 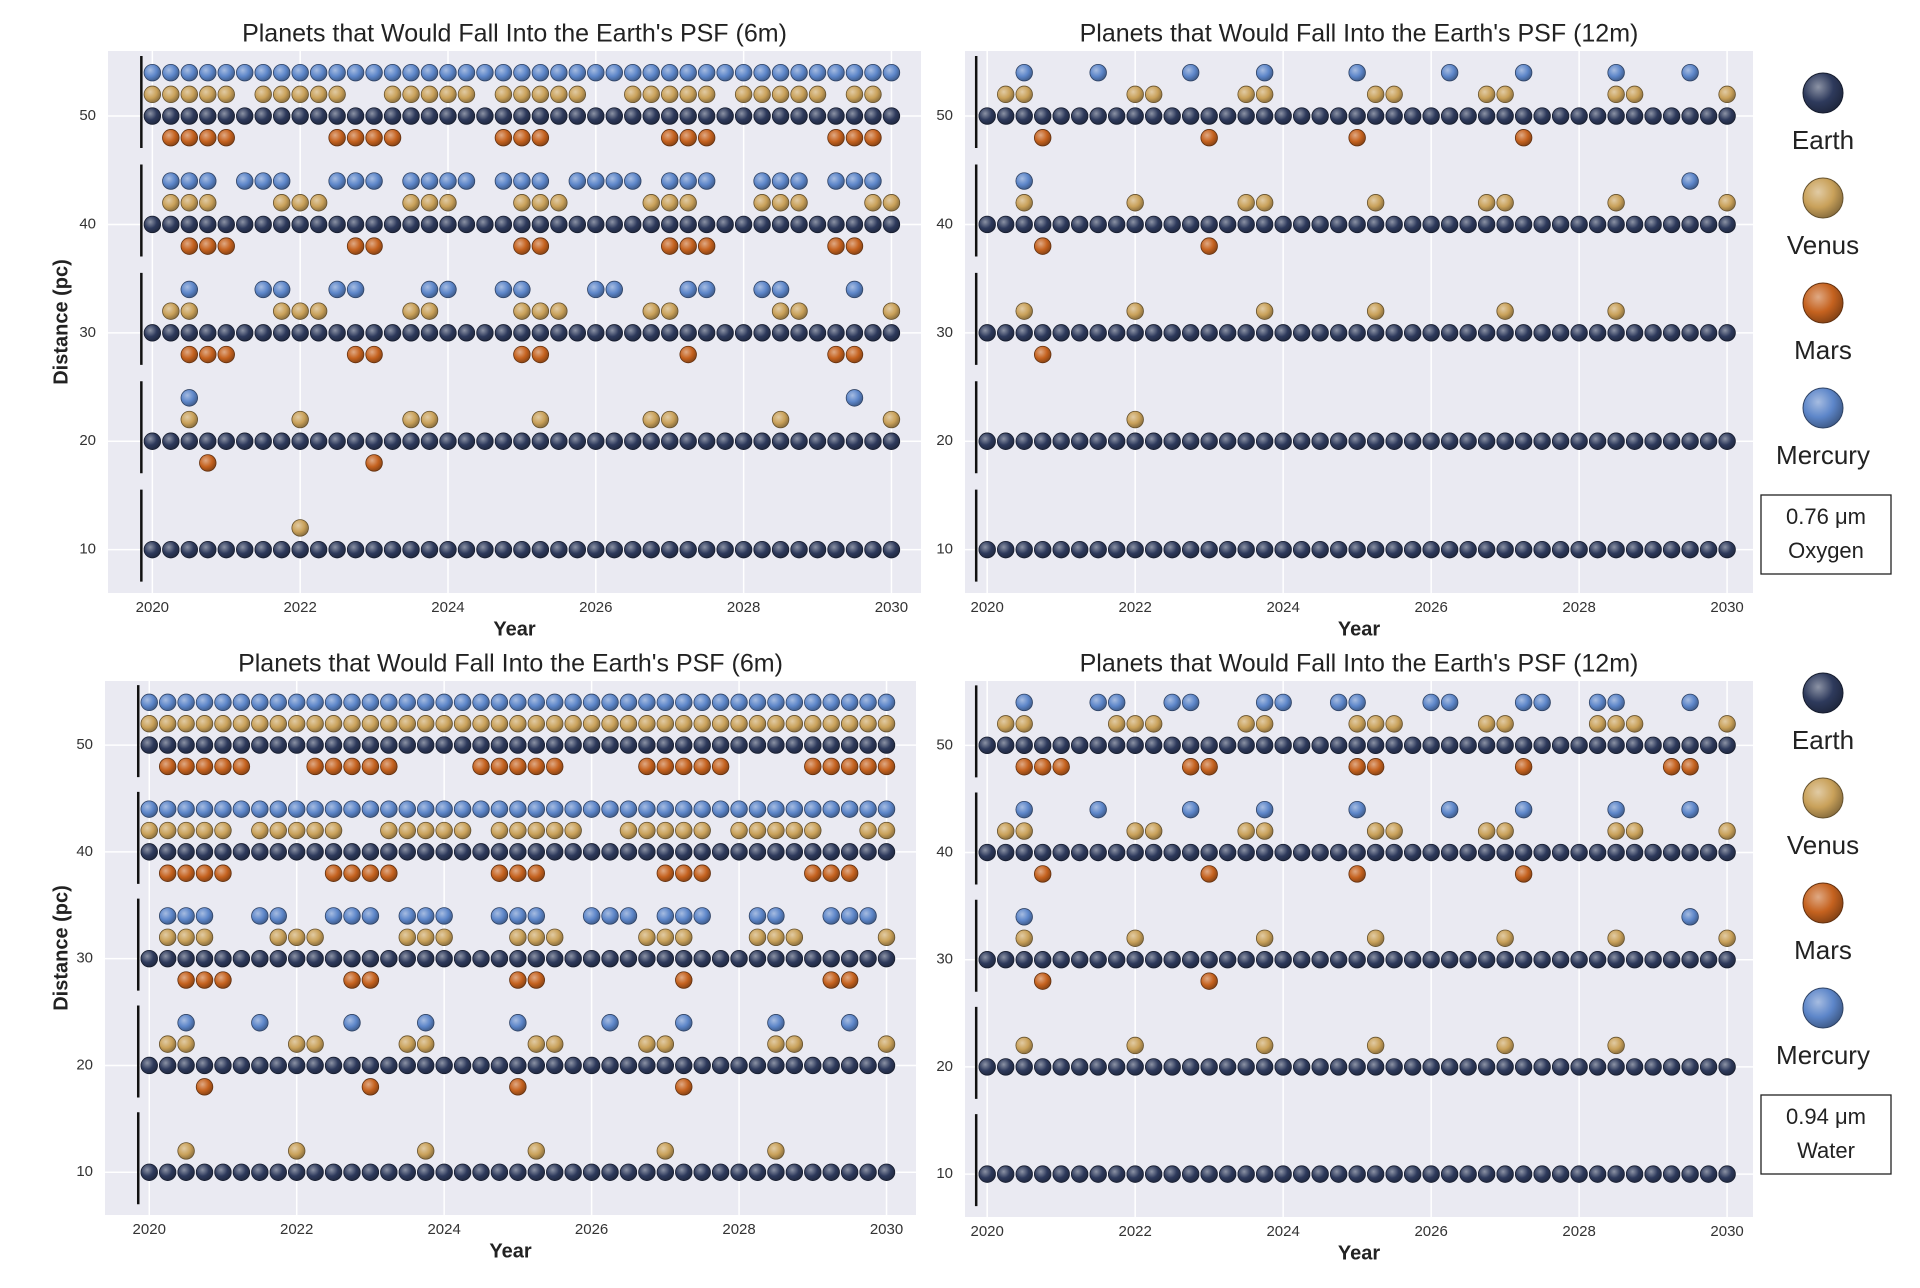 What do you see at coordinates (87, 223) in the screenshot?
I see `y-tick-label: 40` at bounding box center [87, 223].